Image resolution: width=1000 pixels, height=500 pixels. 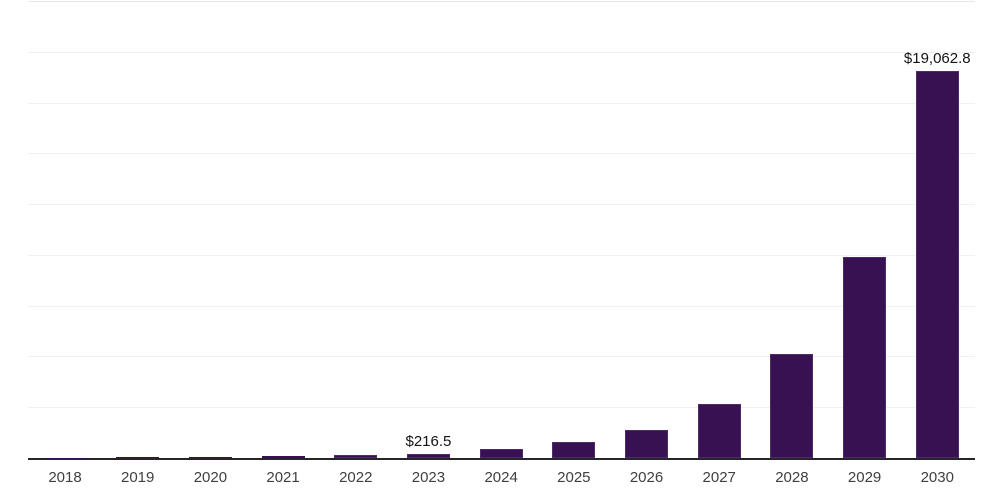 What do you see at coordinates (719, 431) in the screenshot?
I see `bar-2027` at bounding box center [719, 431].